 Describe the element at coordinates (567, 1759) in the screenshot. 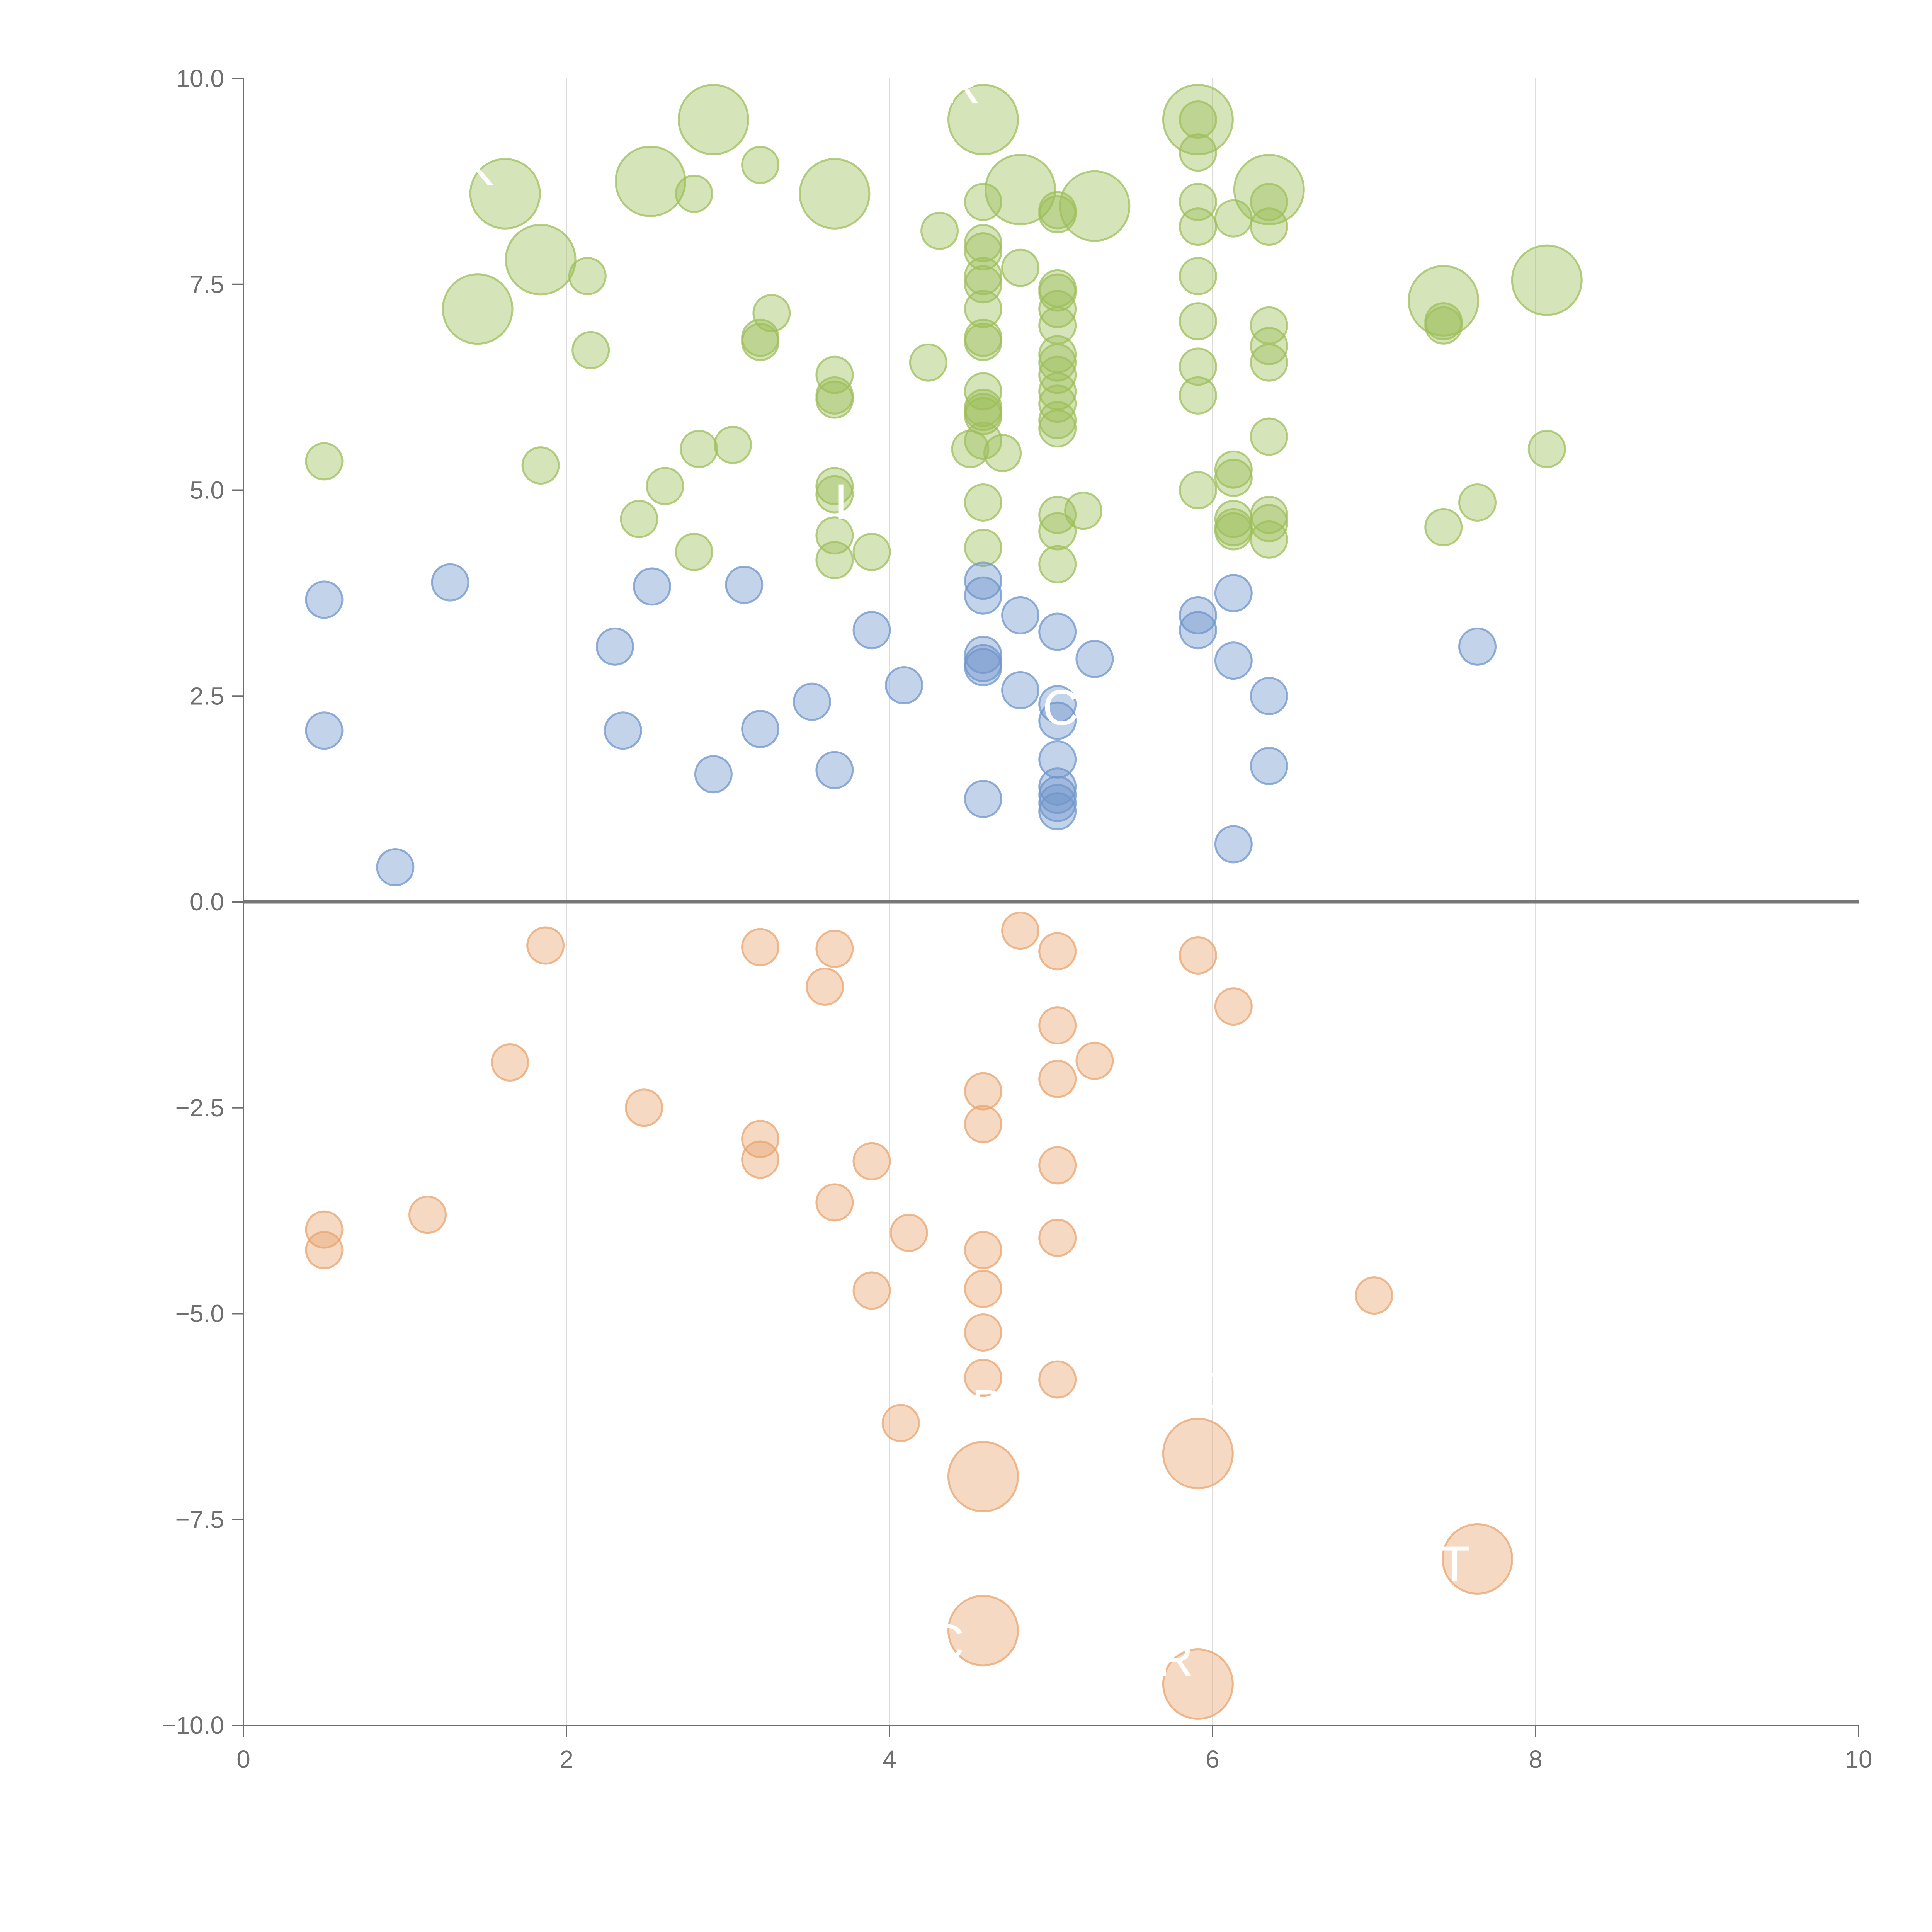

I see `x-tick-label: 2` at that location.